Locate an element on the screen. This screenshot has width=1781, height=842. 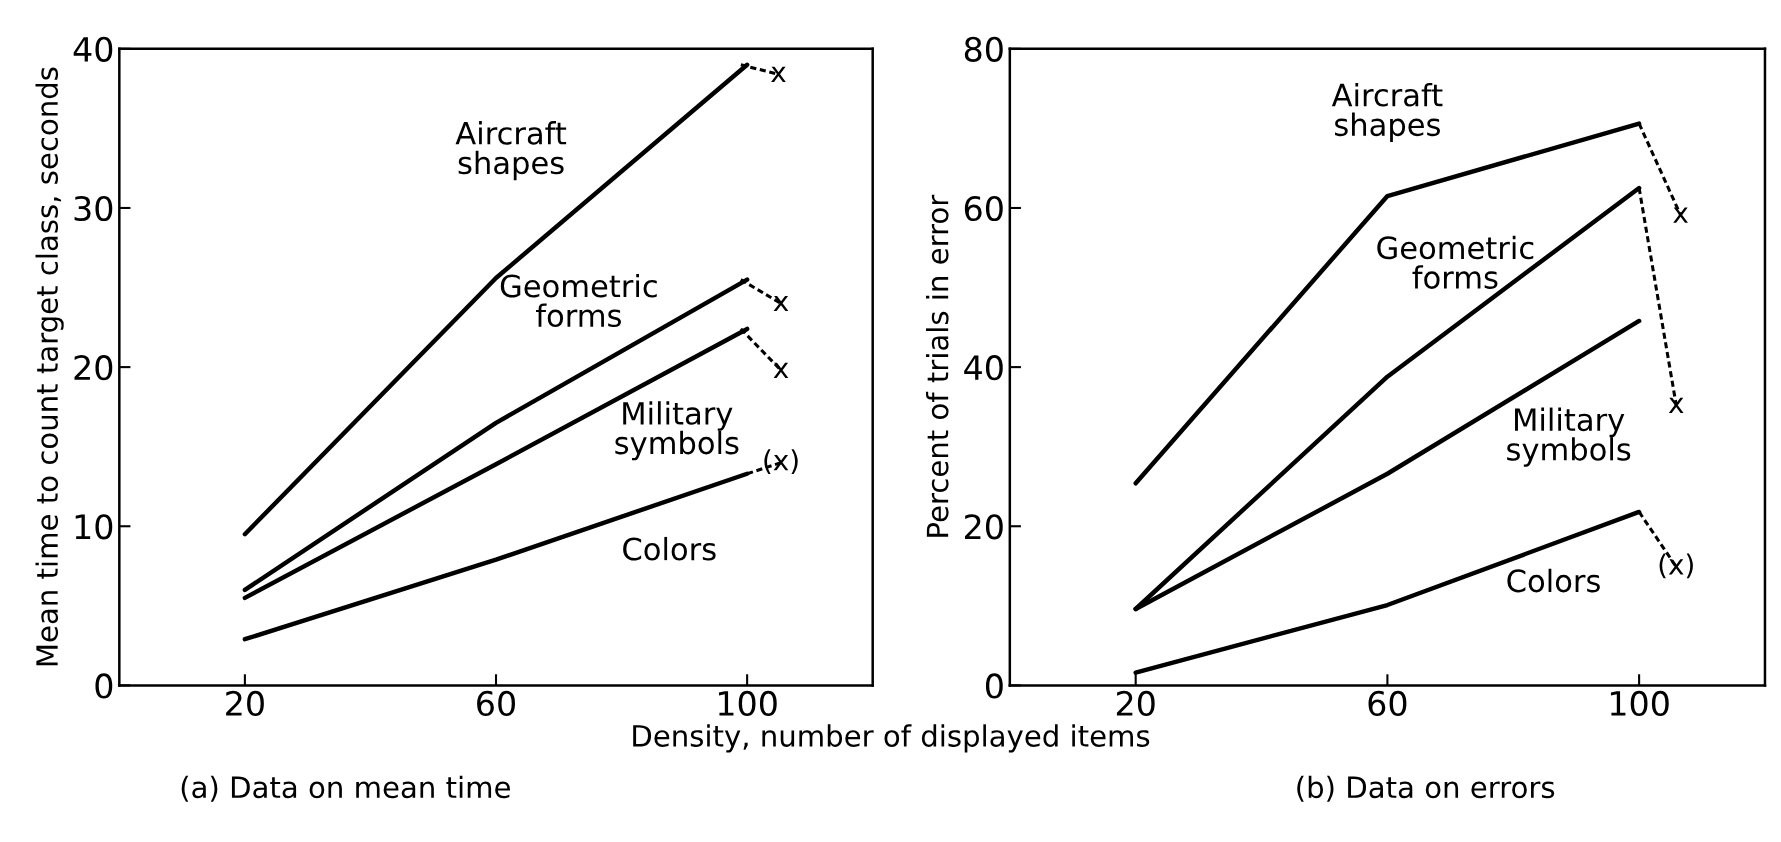
text: (b) Data on errors is located at coordinates (1426, 788).